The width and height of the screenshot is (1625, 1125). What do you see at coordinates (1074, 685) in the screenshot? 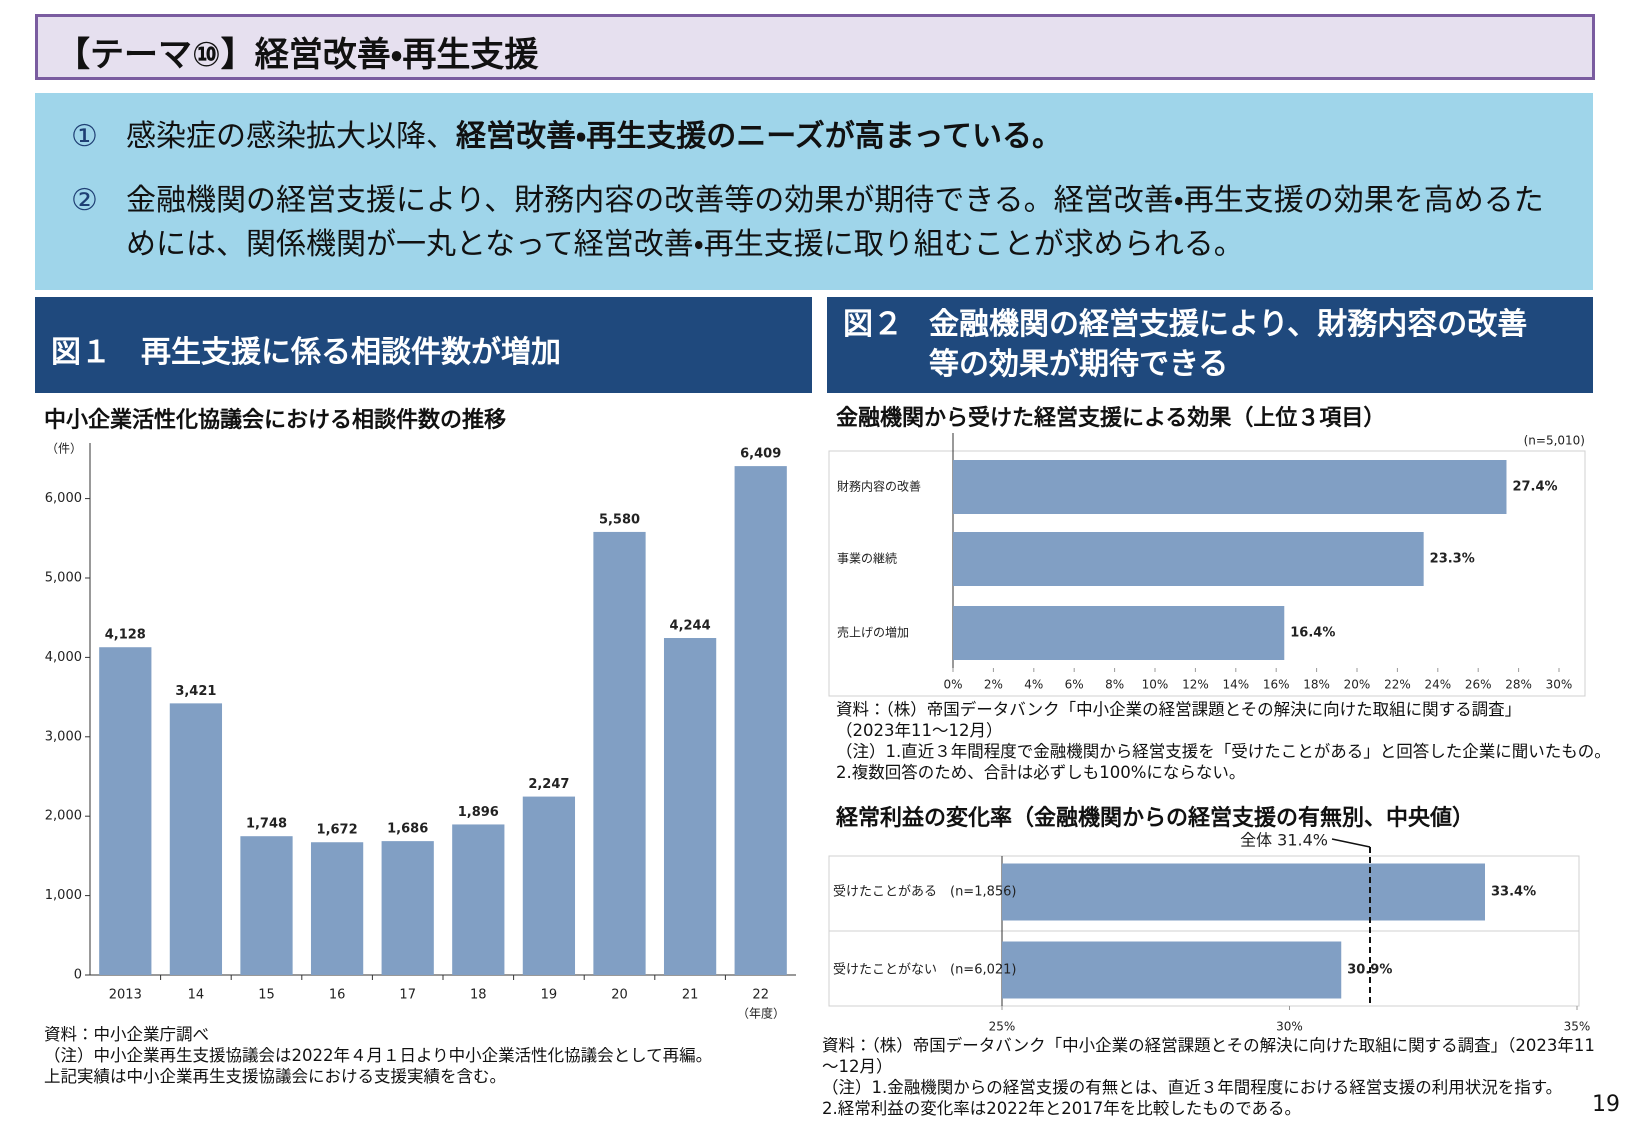
I see `x-tick-label: 6%` at bounding box center [1074, 685].